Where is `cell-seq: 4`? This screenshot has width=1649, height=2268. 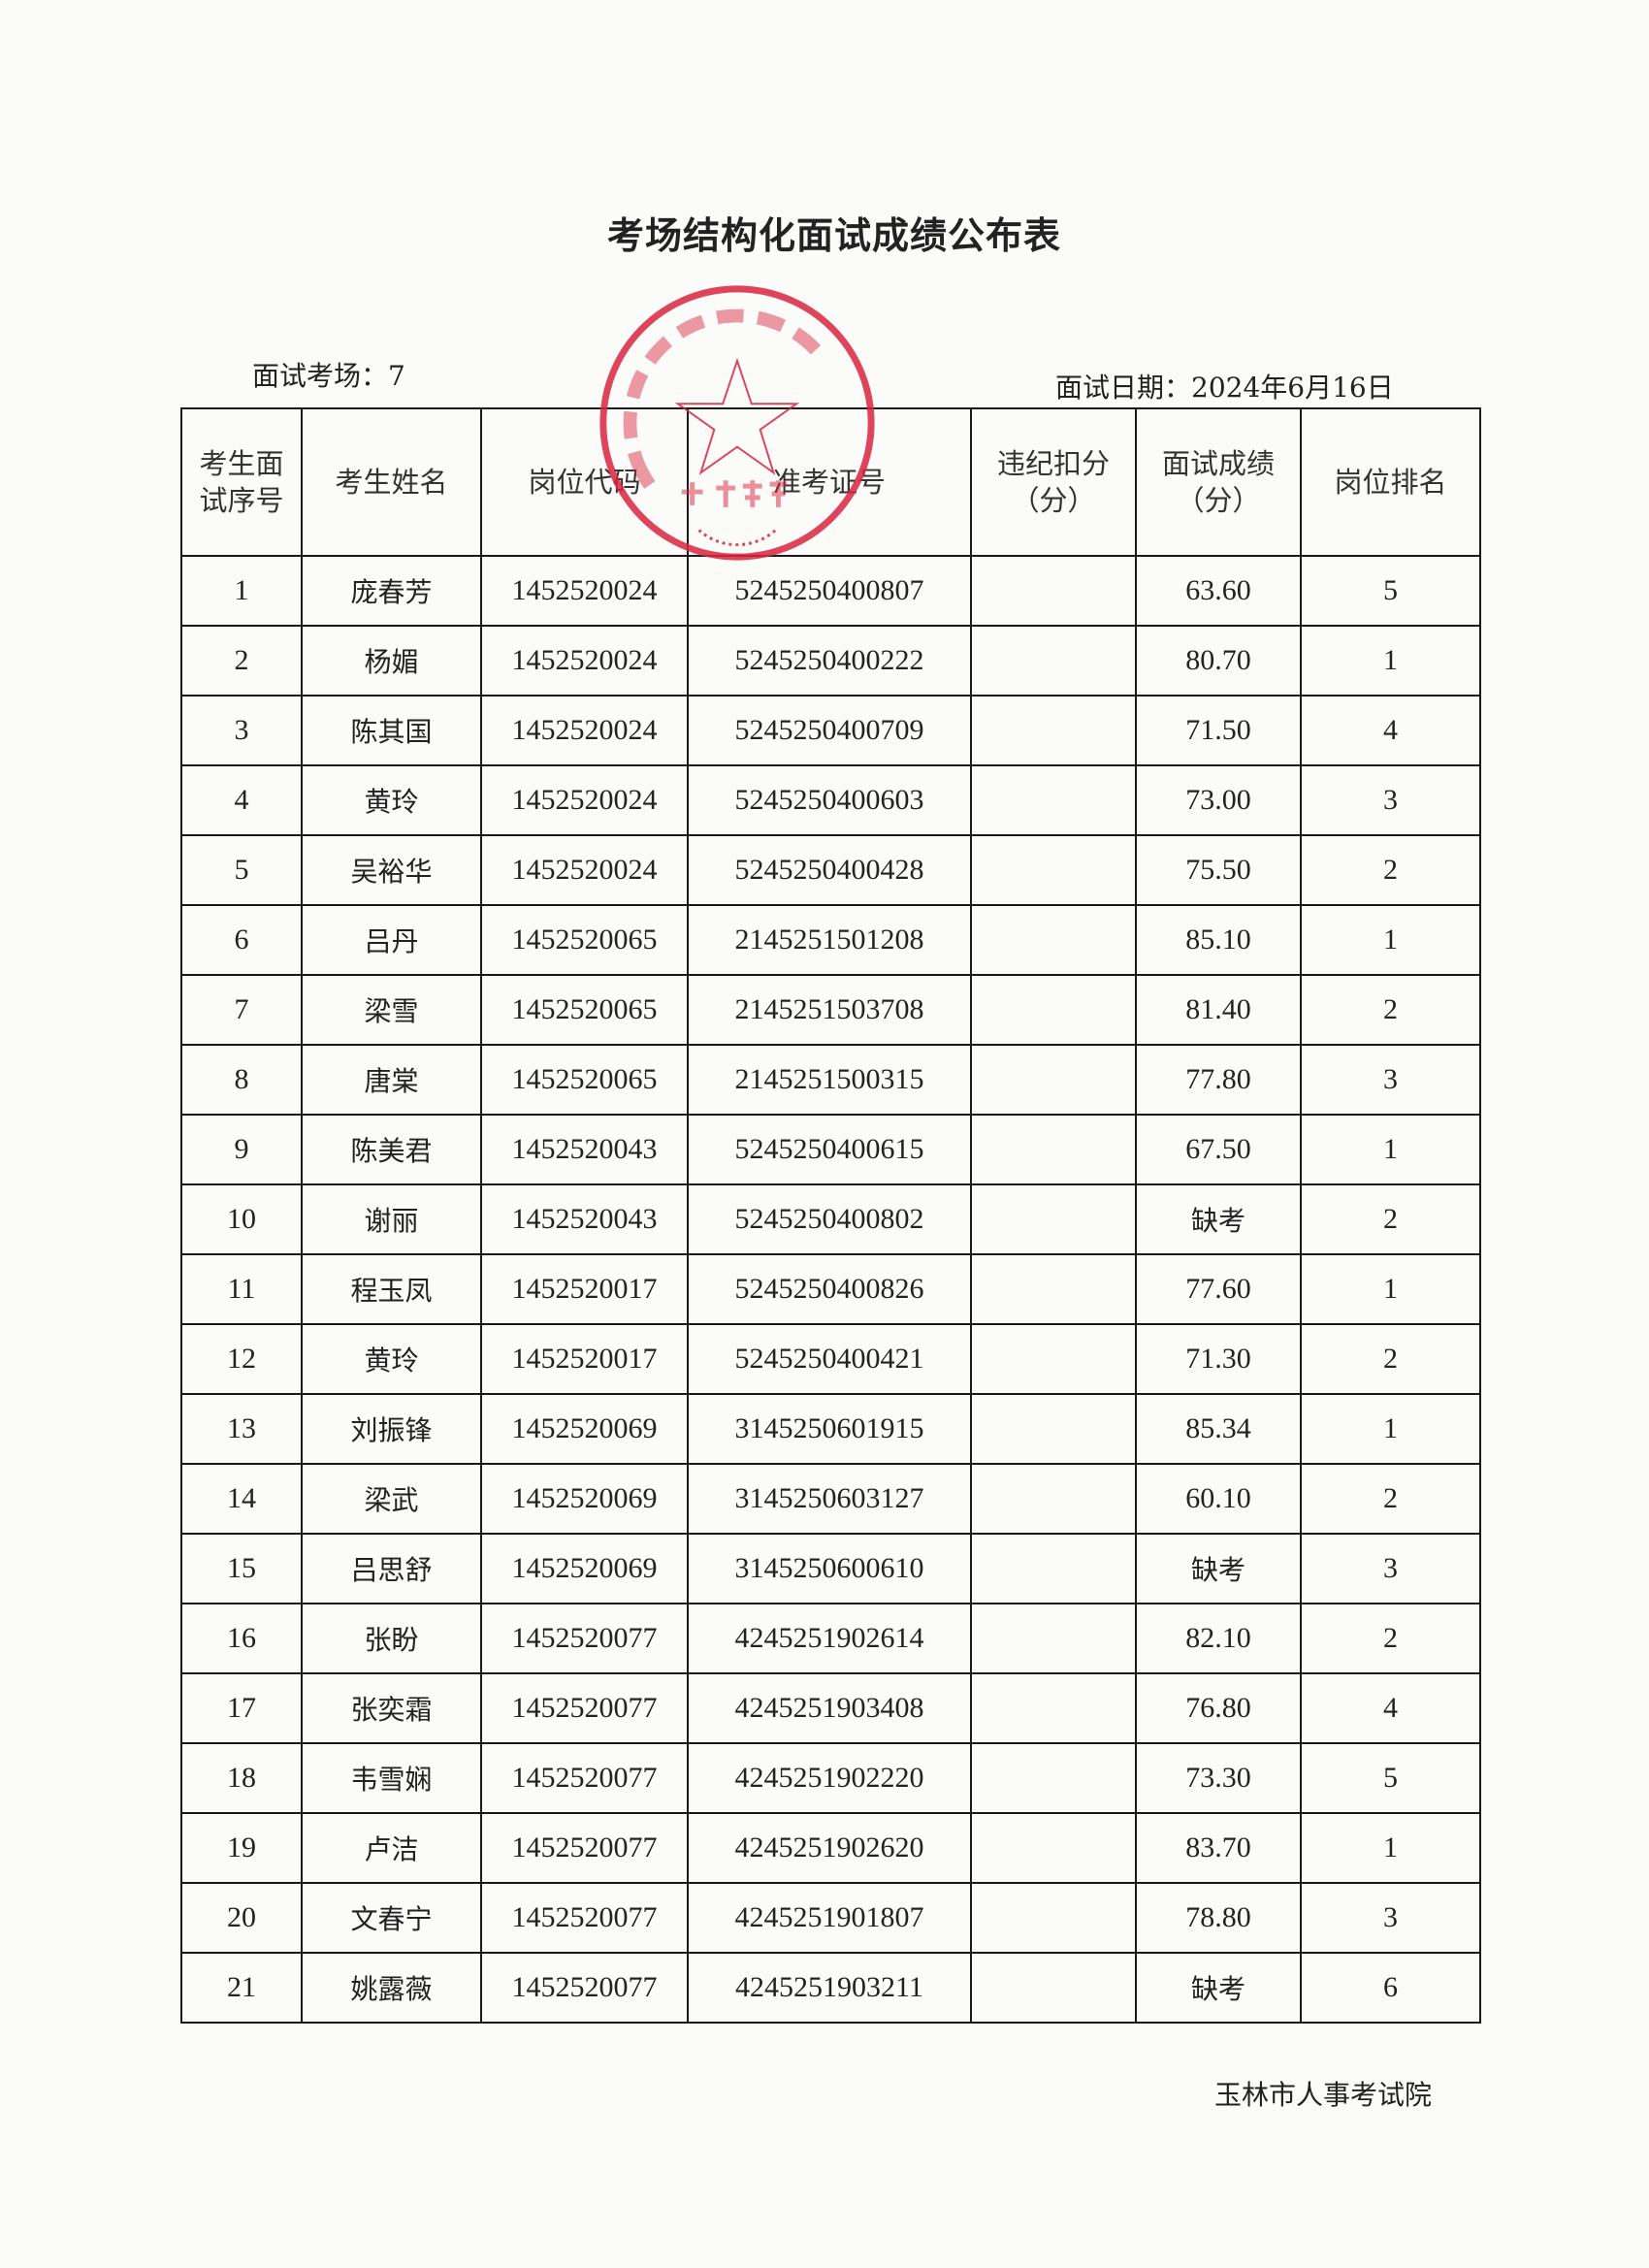 cell-seq: 4 is located at coordinates (241, 800).